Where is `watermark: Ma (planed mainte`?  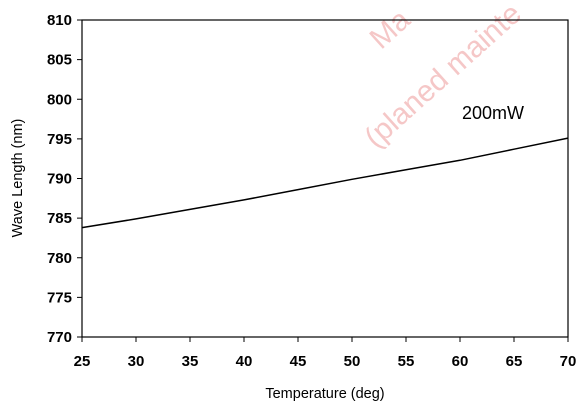
watermark: Ma (planed mainte is located at coordinates (443, 77).